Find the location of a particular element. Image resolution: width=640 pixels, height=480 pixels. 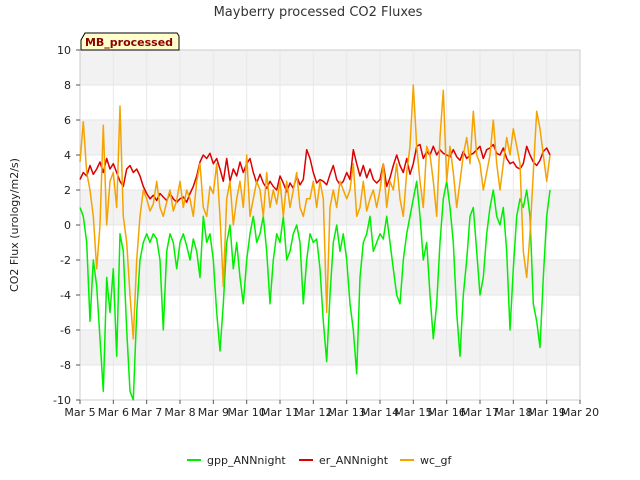

y-tick-label: 2 is located at coordinates (67, 190).